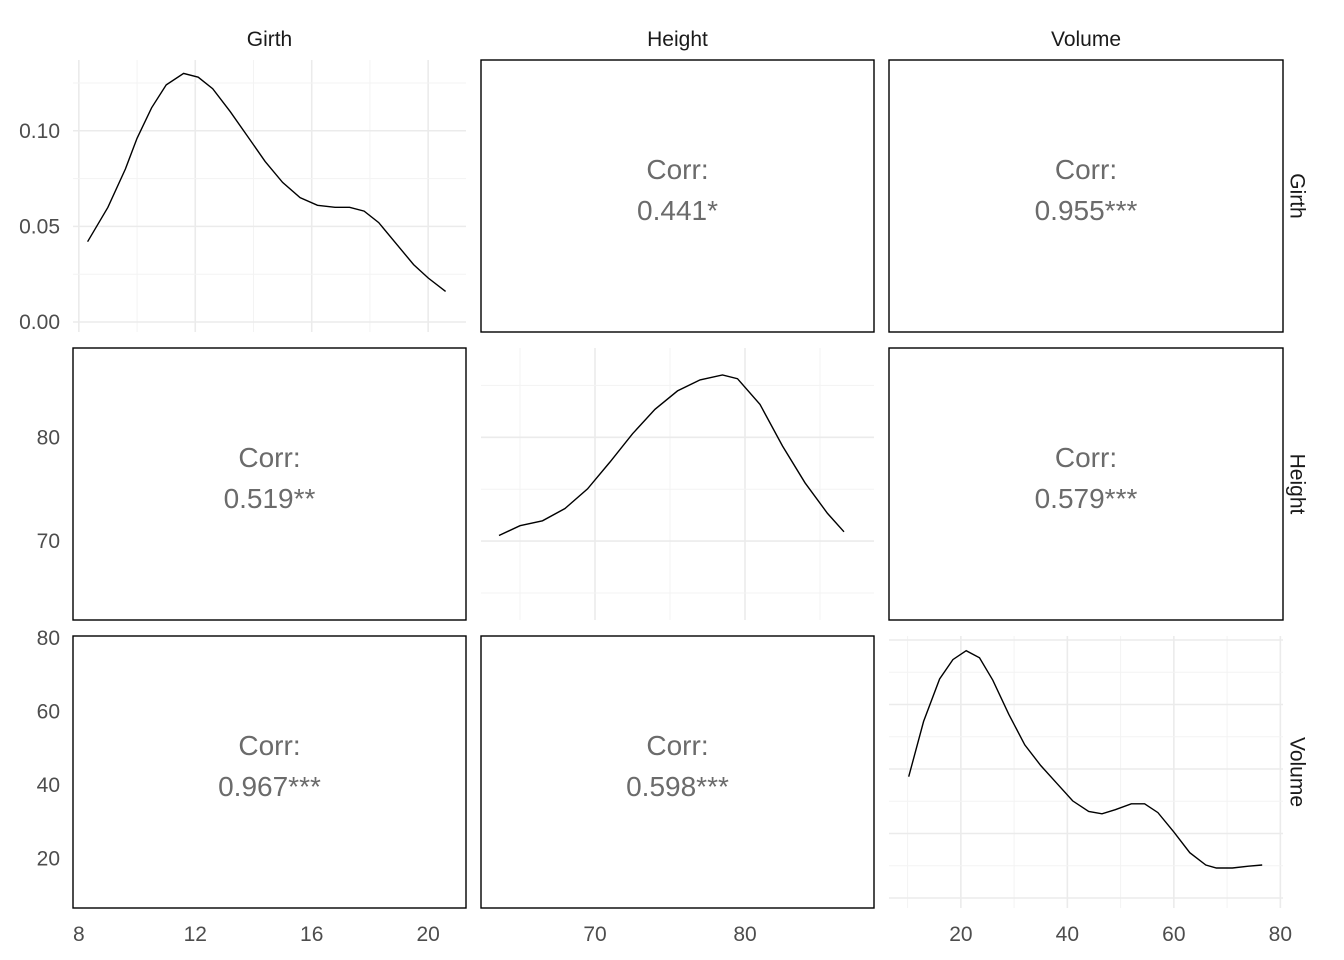 Image resolution: width=1344 pixels, height=960 pixels. Describe the element at coordinates (677, 210) in the screenshot. I see `corr-value: 0.441*` at that location.